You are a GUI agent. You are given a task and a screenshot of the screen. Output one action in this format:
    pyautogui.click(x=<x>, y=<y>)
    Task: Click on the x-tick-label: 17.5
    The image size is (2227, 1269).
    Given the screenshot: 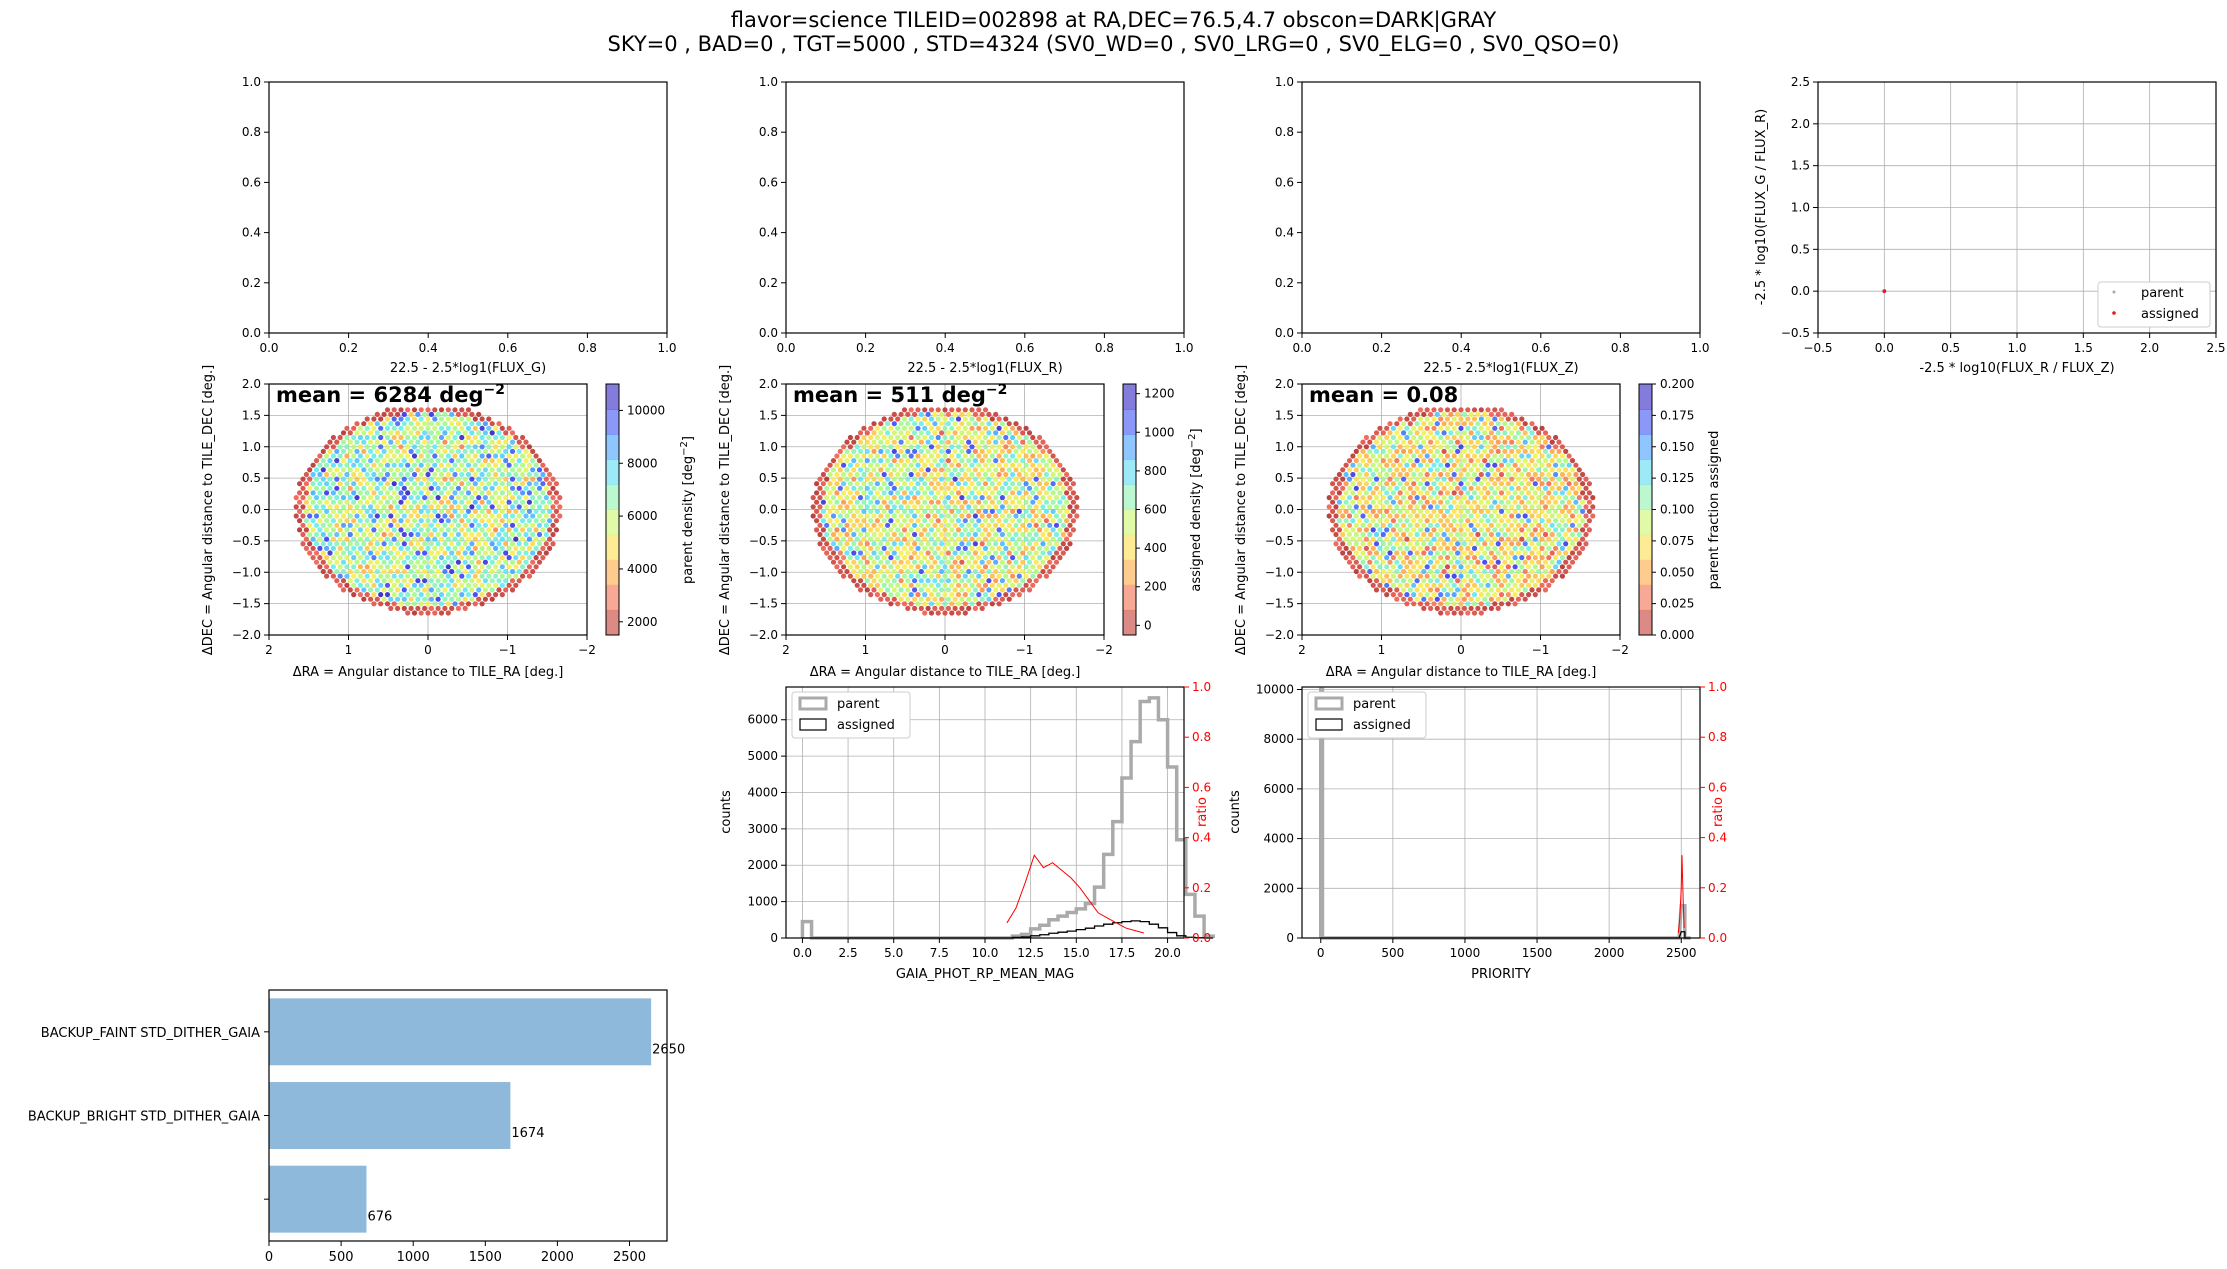 What is the action you would take?
    pyautogui.click(x=1122, y=953)
    